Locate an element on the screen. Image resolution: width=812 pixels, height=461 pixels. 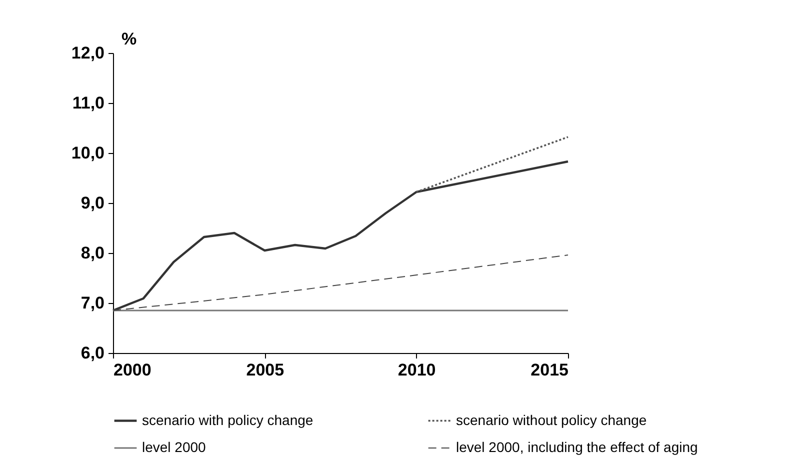
y-tick-label: 6,0 is located at coordinates (92, 353).